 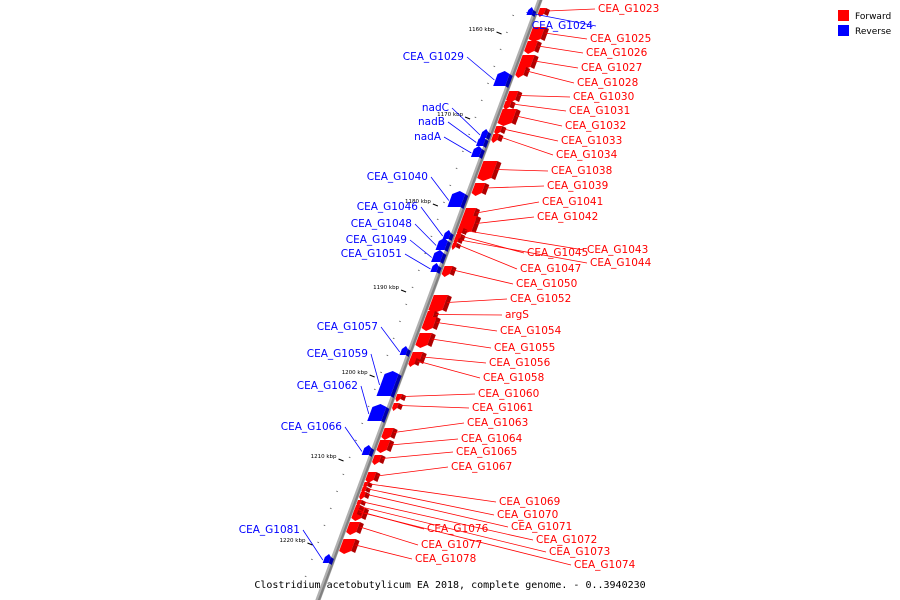 I want to click on gene-feature-CEA_G1030, so click(x=514, y=97).